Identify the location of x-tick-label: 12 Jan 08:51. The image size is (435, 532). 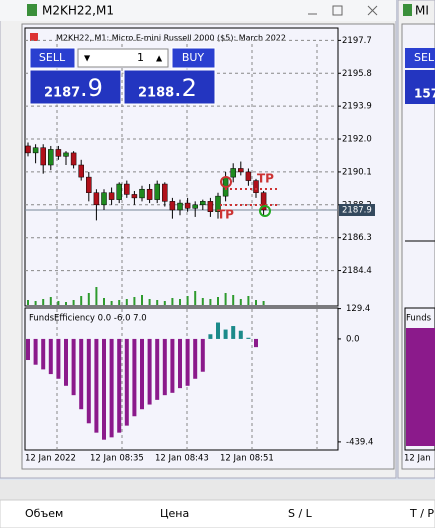
(247, 459).